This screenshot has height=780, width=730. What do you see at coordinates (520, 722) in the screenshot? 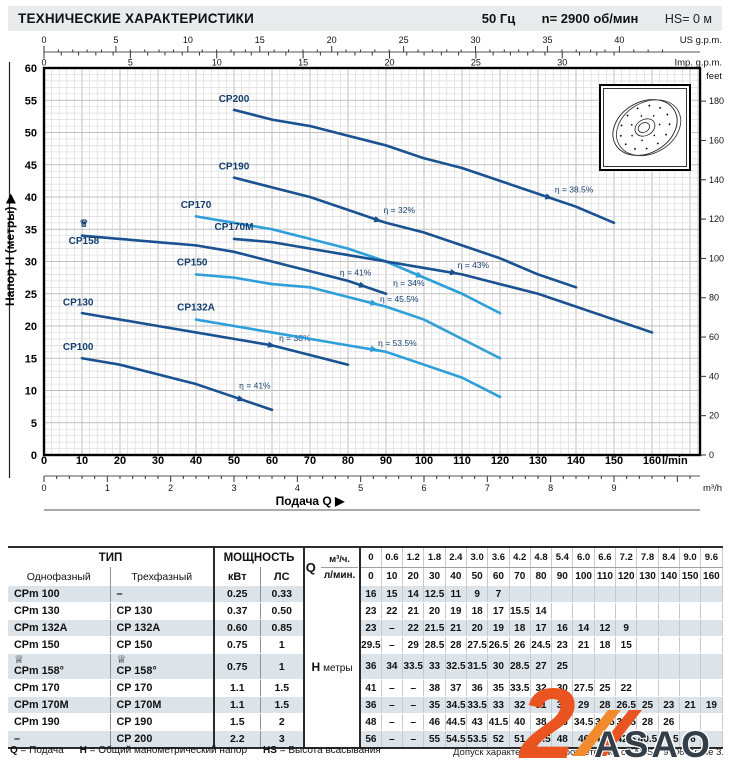
I see `head-value: 40` at bounding box center [520, 722].